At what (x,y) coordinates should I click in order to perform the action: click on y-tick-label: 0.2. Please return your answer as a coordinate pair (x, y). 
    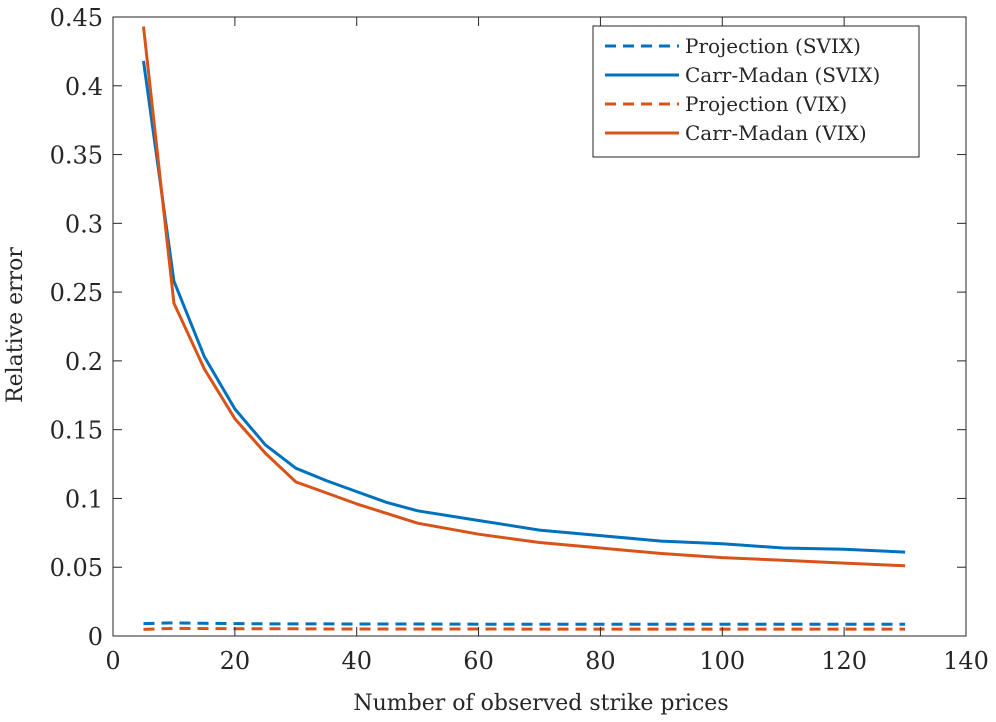
    Looking at the image, I should click on (84, 362).